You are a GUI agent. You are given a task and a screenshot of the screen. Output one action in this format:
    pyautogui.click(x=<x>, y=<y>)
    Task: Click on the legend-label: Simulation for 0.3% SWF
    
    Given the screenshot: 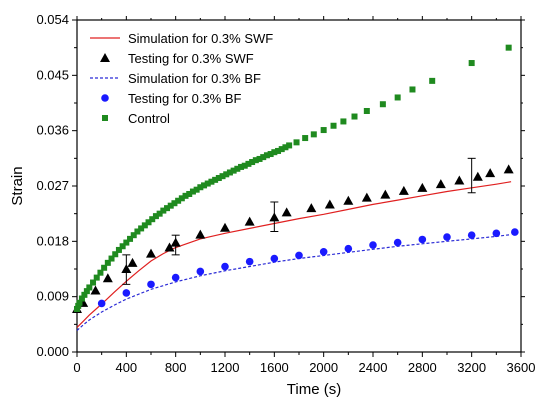 What is the action you would take?
    pyautogui.click(x=200, y=38)
    